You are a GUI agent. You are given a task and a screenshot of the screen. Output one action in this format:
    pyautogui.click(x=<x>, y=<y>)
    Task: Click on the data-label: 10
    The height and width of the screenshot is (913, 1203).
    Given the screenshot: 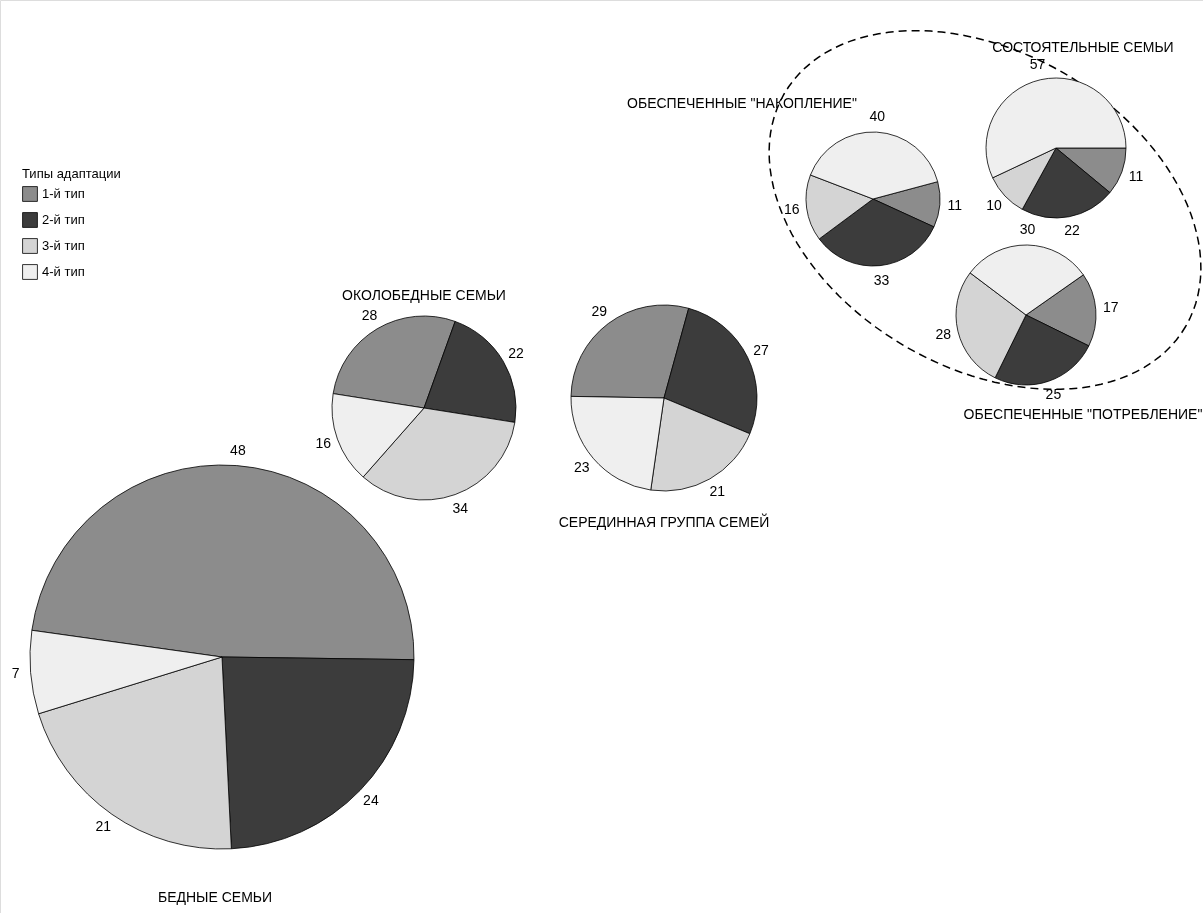 What is the action you would take?
    pyautogui.click(x=994, y=205)
    